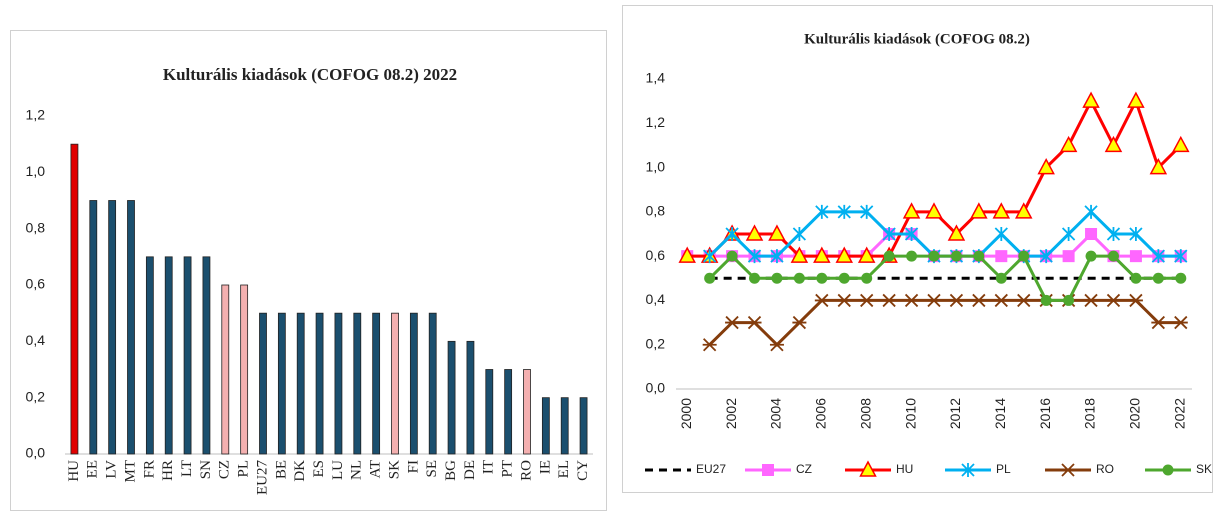 Image resolution: width=1219 pixels, height=518 pixels. I want to click on x-tick-label: DK, so click(300, 471).